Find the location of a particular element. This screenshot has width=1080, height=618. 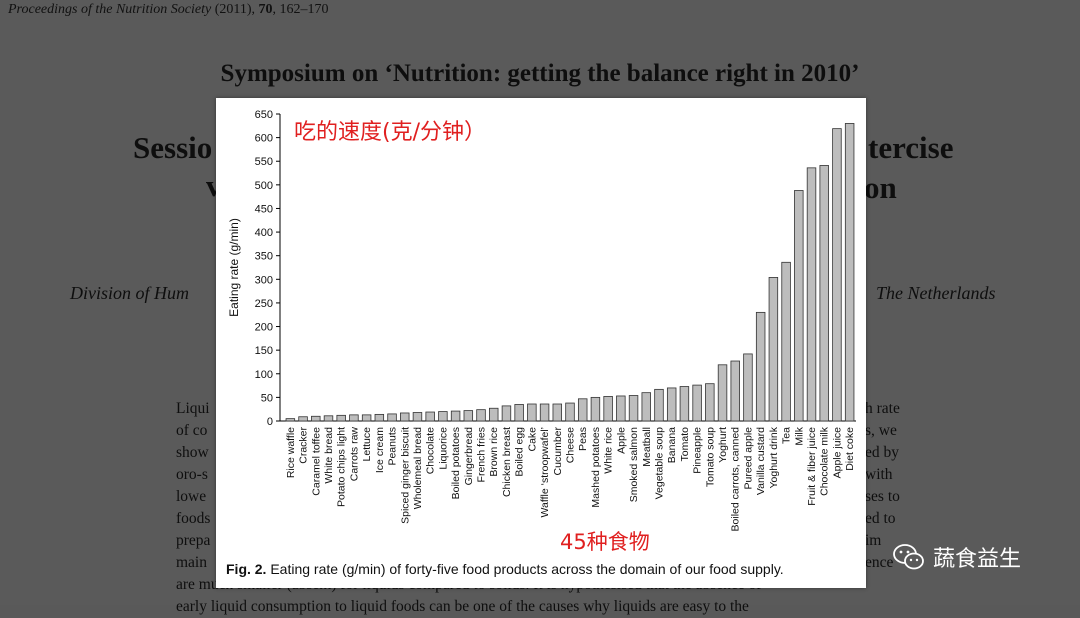

y-tick-label: 150 is located at coordinates (264, 351).